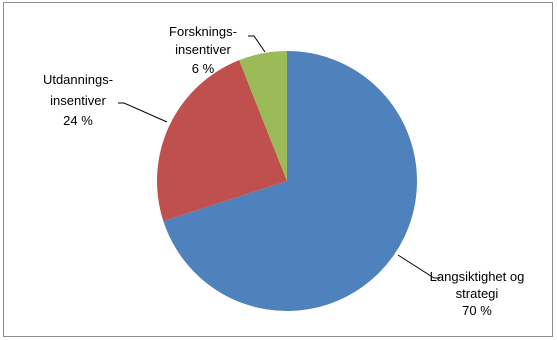 This screenshot has width=557, height=340. I want to click on slice-label-langsiktighet-line2: strategi, so click(477, 293).